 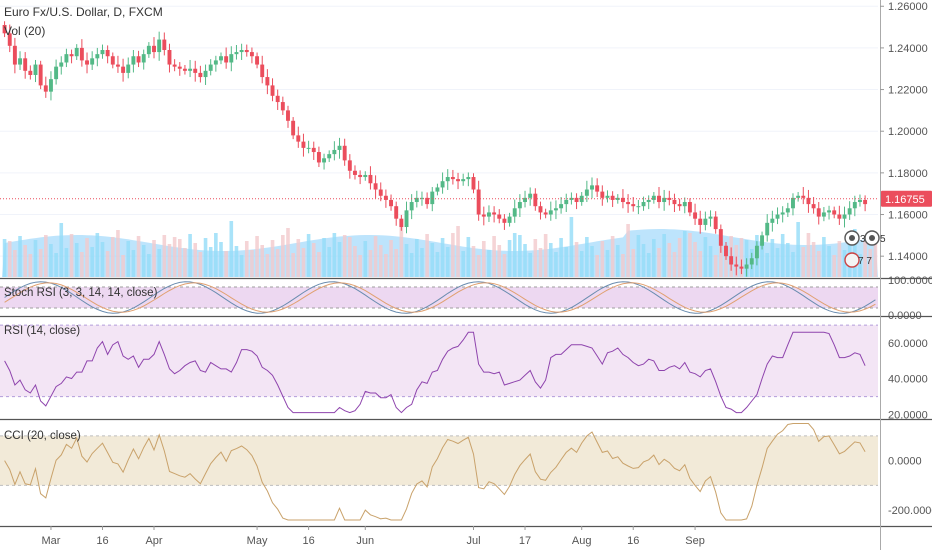 What do you see at coordinates (852, 260) in the screenshot?
I see `flag-badge` at bounding box center [852, 260].